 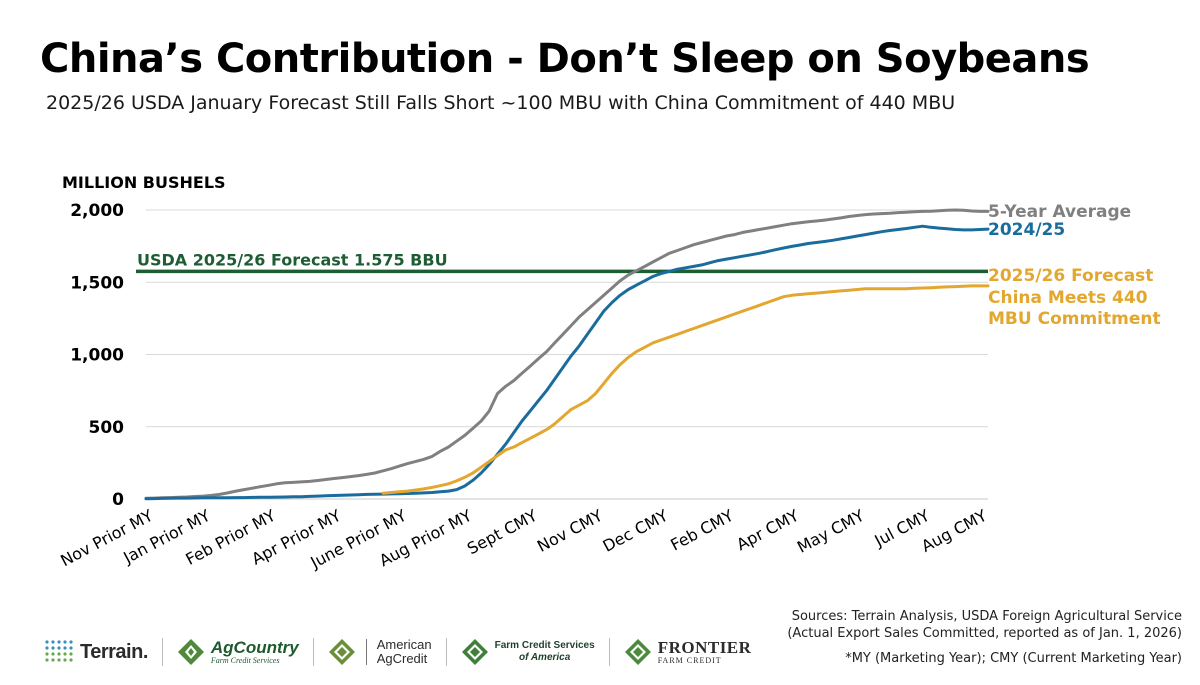 I want to click on series-2025-26-forecast-label: 2025/26 Forecast, so click(x=1070, y=276).